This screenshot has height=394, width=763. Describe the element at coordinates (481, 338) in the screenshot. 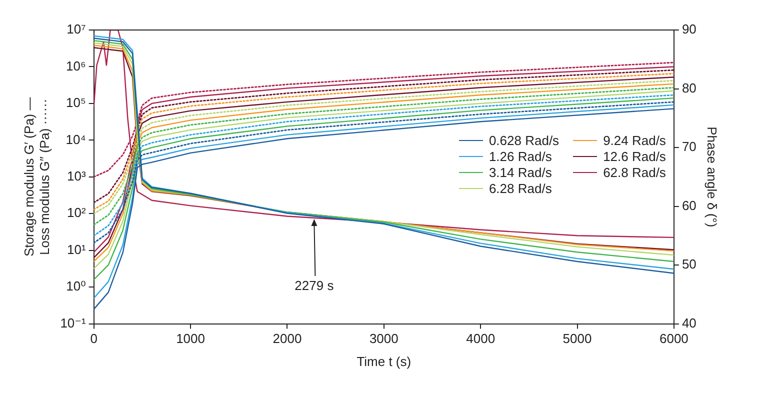

I see `x-tick-label: 4000` at that location.